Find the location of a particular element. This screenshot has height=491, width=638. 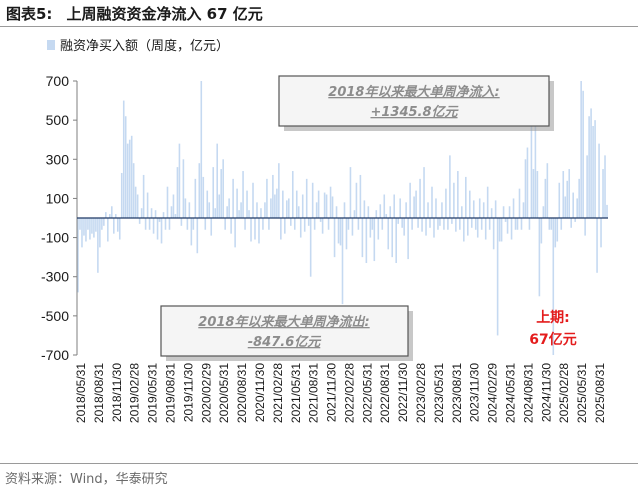

x-tick-label: 2023/02/28 is located at coordinates (421, 393).